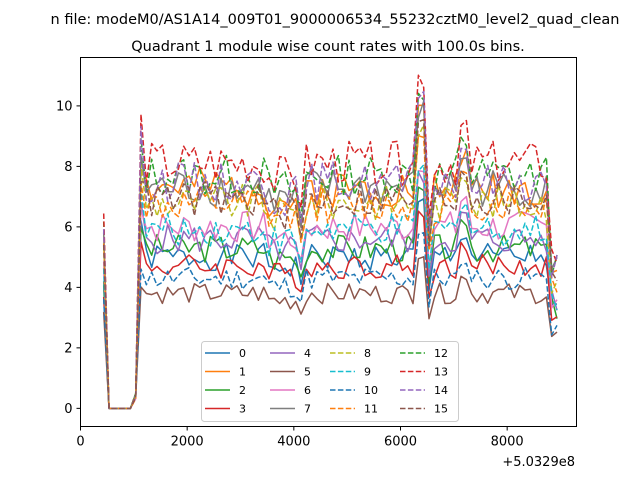 This screenshot has width=640, height=480. I want to click on legend-label-1: 1, so click(242, 372).